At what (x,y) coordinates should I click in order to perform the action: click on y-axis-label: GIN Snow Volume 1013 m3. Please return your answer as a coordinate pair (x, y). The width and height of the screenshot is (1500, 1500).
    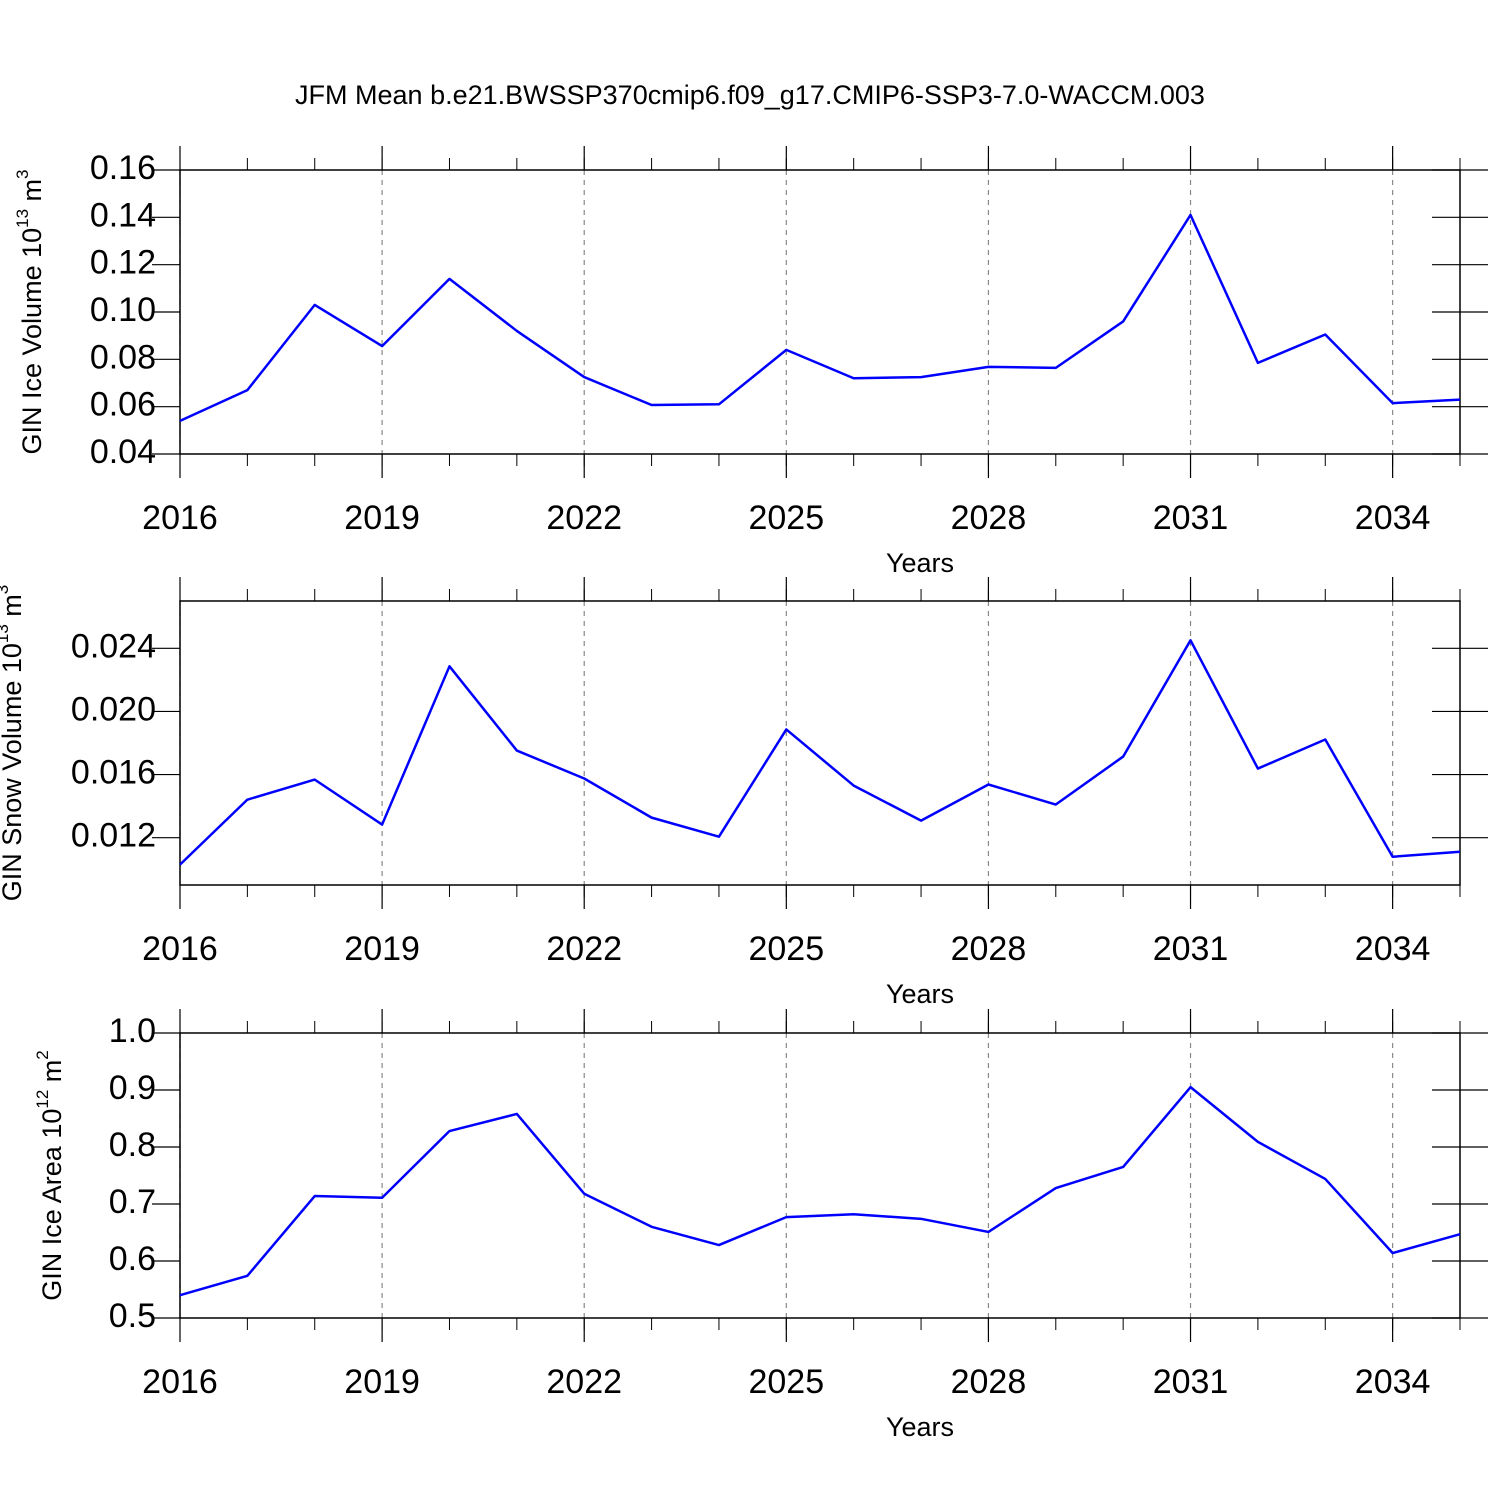
    Looking at the image, I should click on (13, 743).